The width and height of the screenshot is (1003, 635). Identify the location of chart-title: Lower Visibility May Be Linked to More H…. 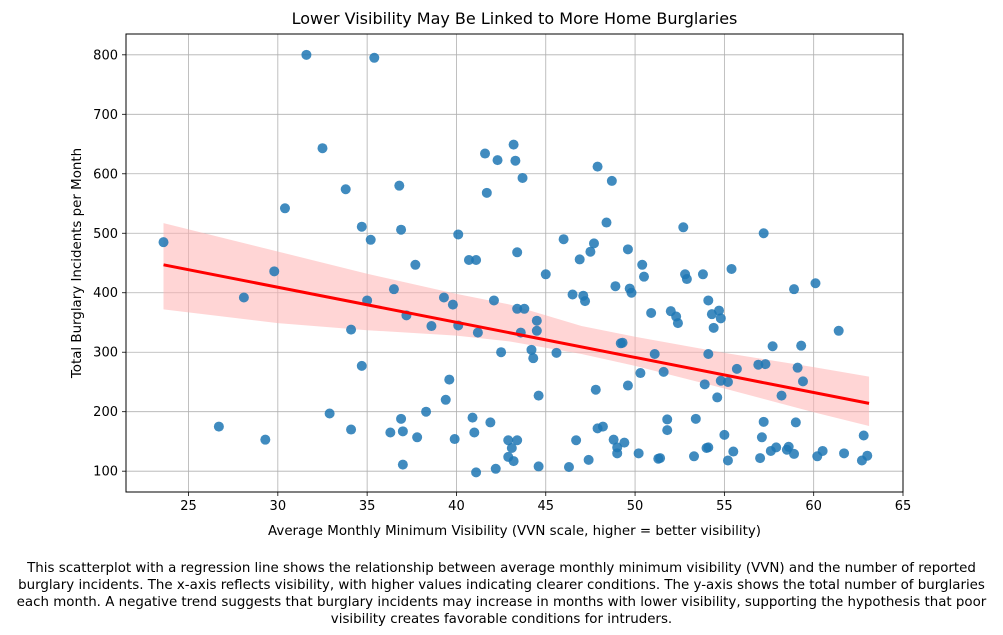
(515, 18).